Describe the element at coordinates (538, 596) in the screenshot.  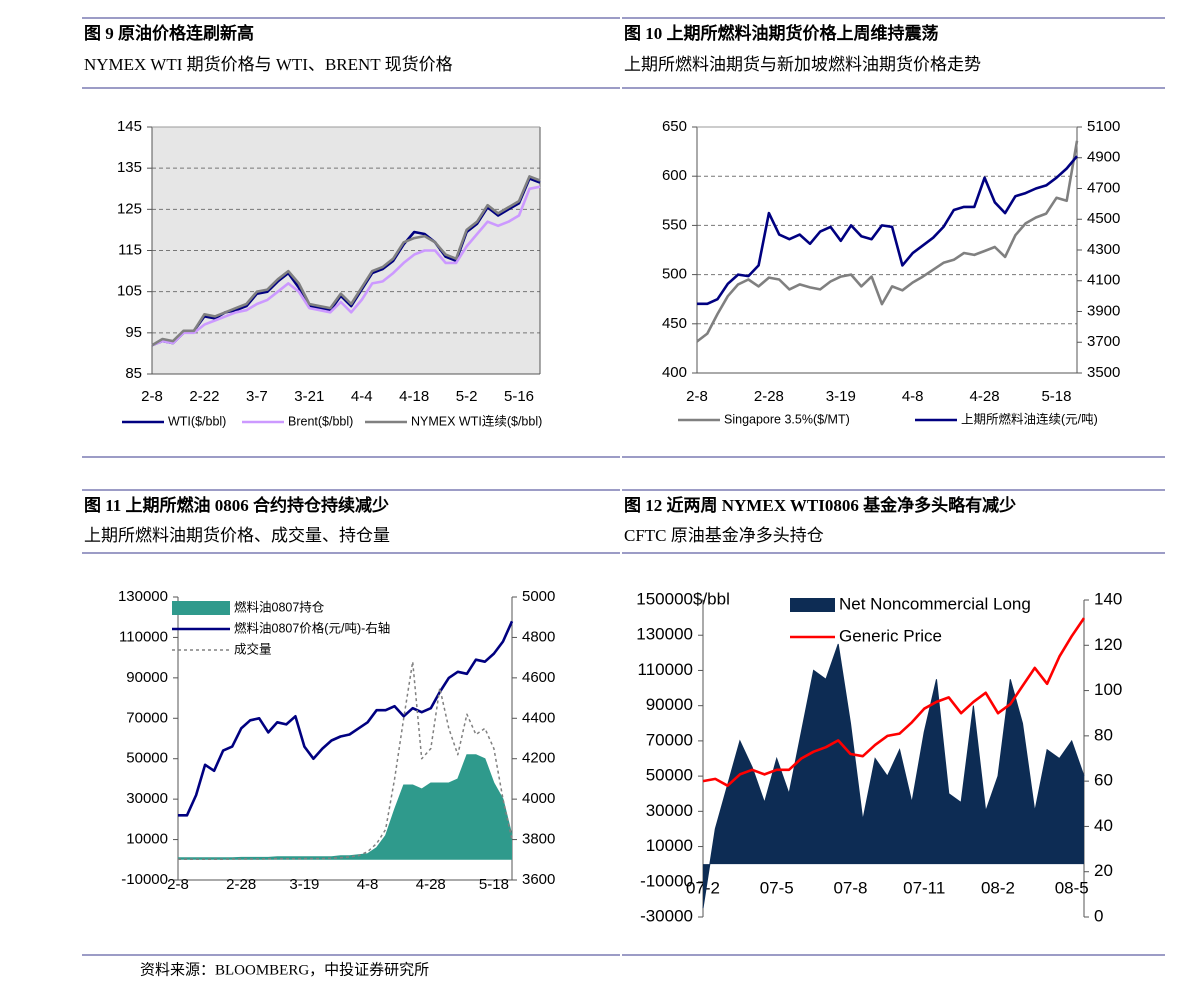
I see `y2-tick-label: 5000` at that location.